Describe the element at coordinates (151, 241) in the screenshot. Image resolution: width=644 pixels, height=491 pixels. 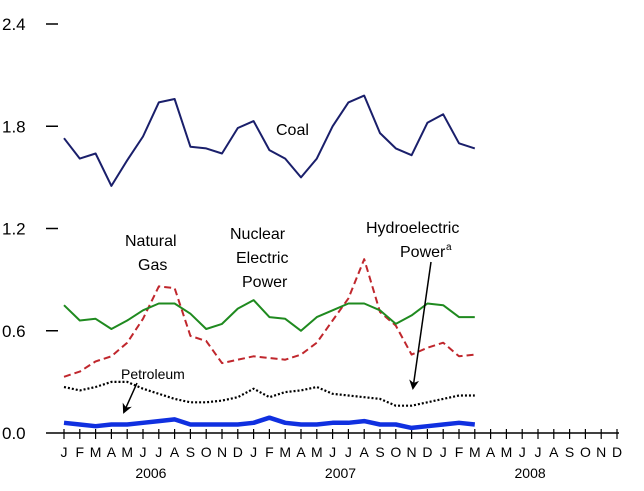
I see `natural-gas-label-line1: Natural` at that location.